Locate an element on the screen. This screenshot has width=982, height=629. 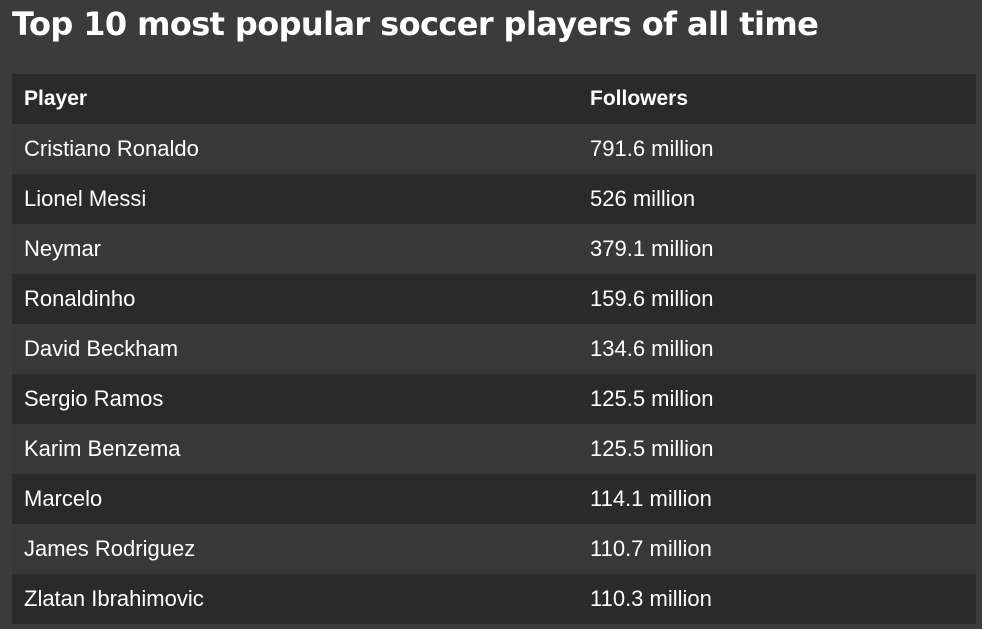
player-name-cell: James Rodriguez is located at coordinates (295, 549).